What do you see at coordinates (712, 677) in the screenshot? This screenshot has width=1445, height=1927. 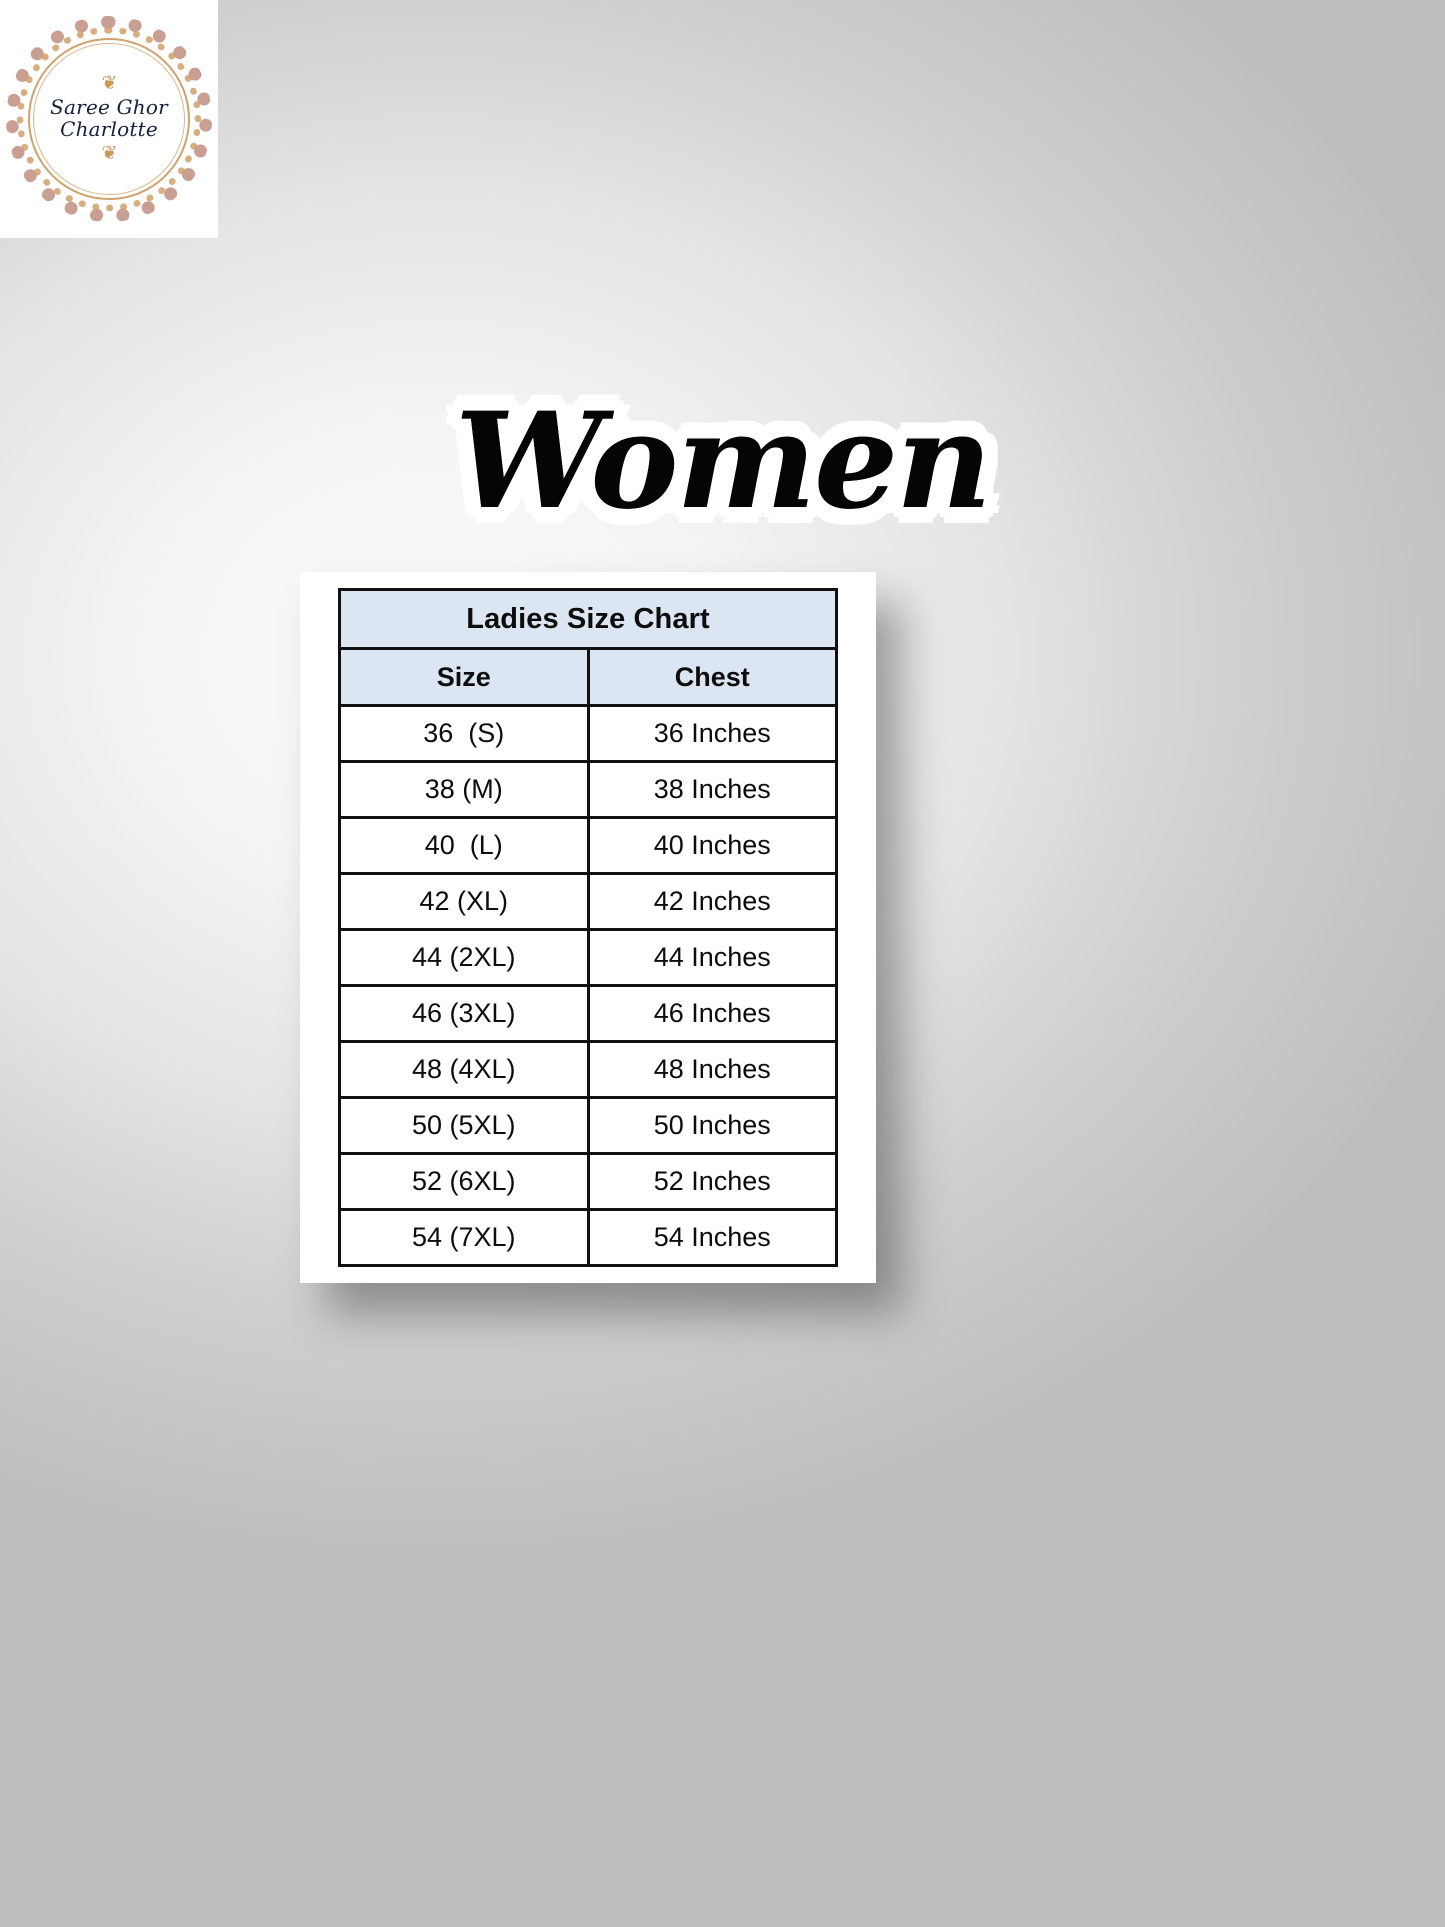 I see `column-header-chest: Chest` at bounding box center [712, 677].